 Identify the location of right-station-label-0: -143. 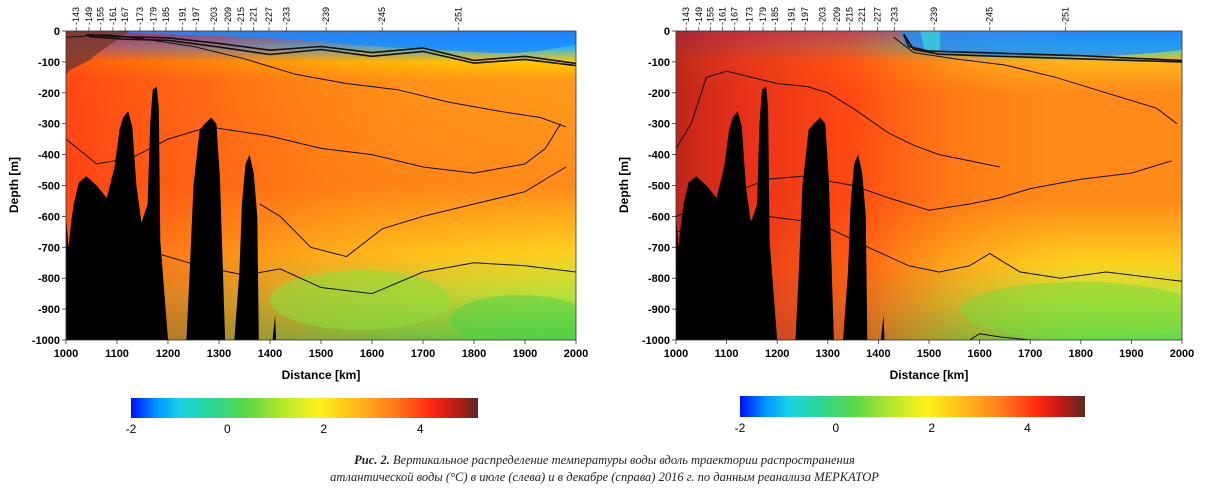
(686, 16).